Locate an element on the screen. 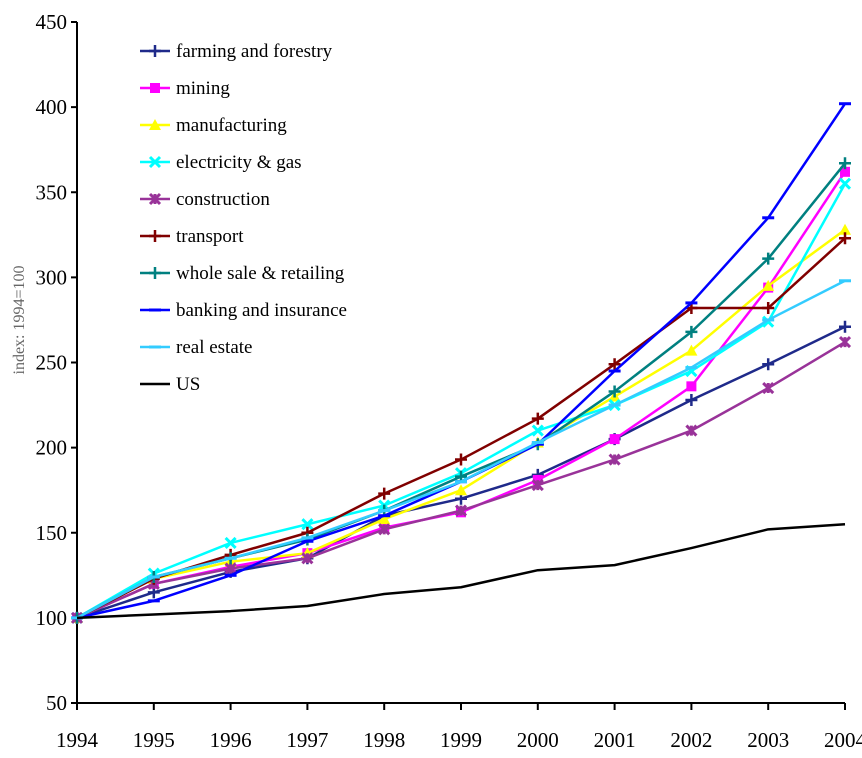 The image size is (862, 758). x-tick-label: 2000 is located at coordinates (538, 740).